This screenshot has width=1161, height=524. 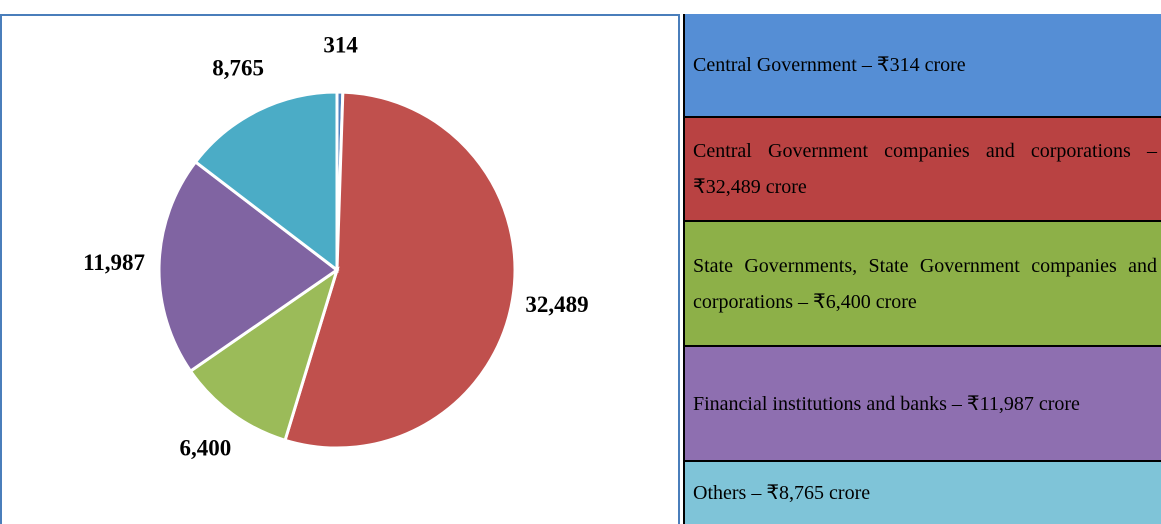 What do you see at coordinates (782, 493) in the screenshot?
I see `legend-text: Others – ₹8,765 crore` at bounding box center [782, 493].